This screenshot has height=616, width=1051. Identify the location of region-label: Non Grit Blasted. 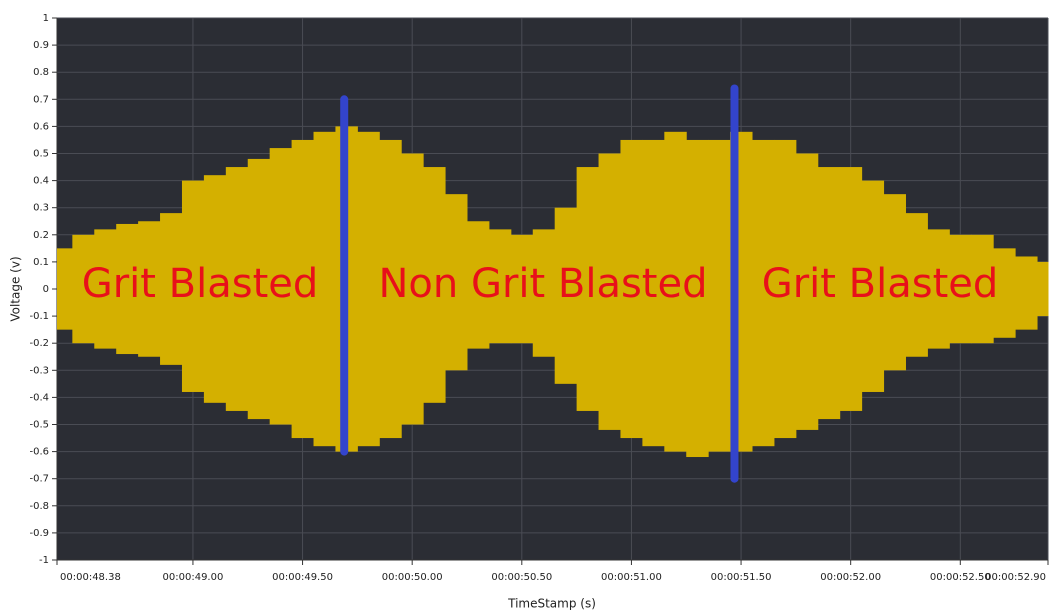
(542, 284).